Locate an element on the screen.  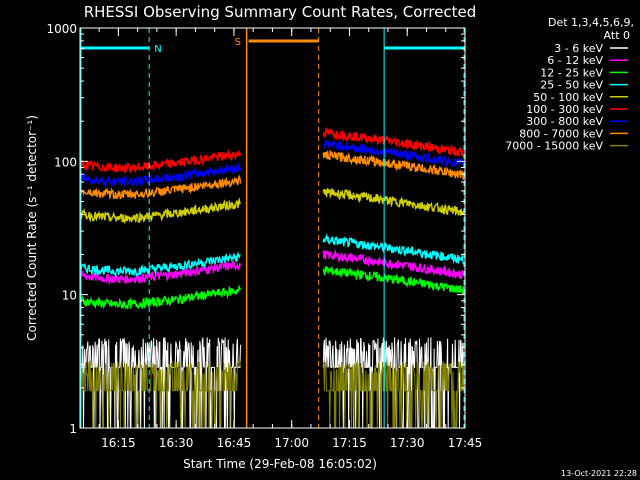
y-axis-label: Corrected Count Rate (s⁻¹ detector⁻¹) is located at coordinates (32, 228).